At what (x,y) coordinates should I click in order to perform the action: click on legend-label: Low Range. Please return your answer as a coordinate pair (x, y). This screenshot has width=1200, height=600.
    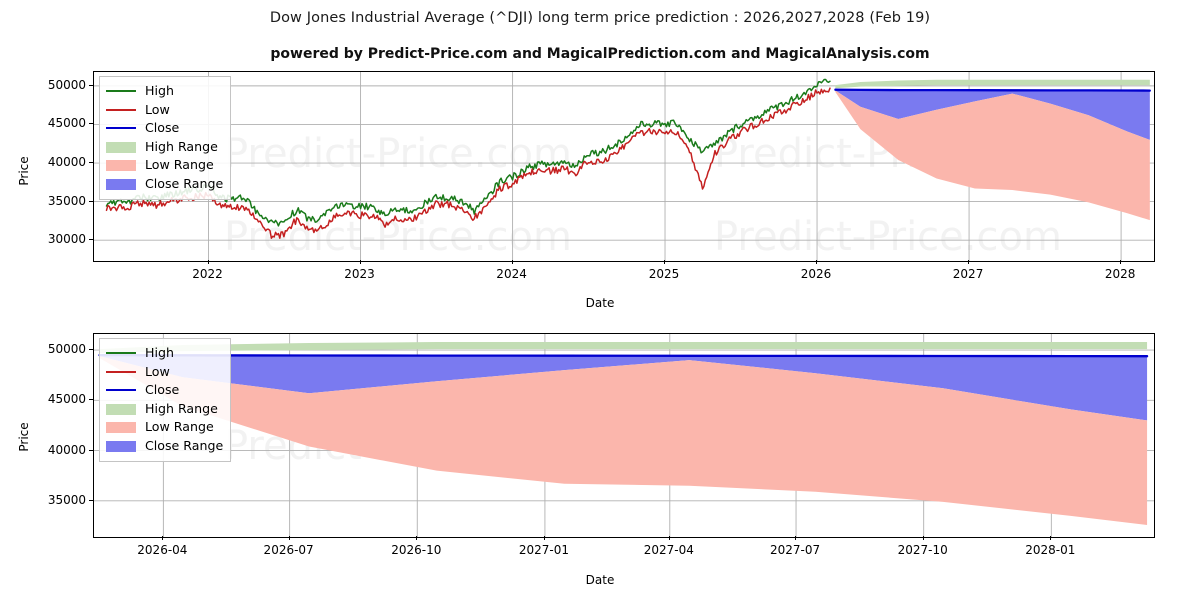
    Looking at the image, I should click on (179, 165).